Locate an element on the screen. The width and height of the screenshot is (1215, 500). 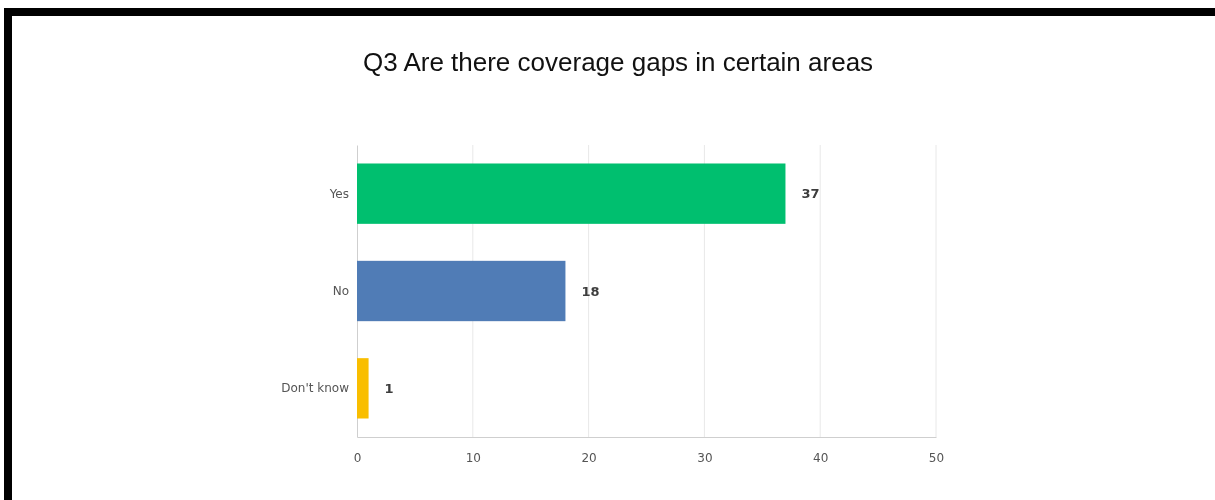
x-tick-label: 20 is located at coordinates (589, 457).